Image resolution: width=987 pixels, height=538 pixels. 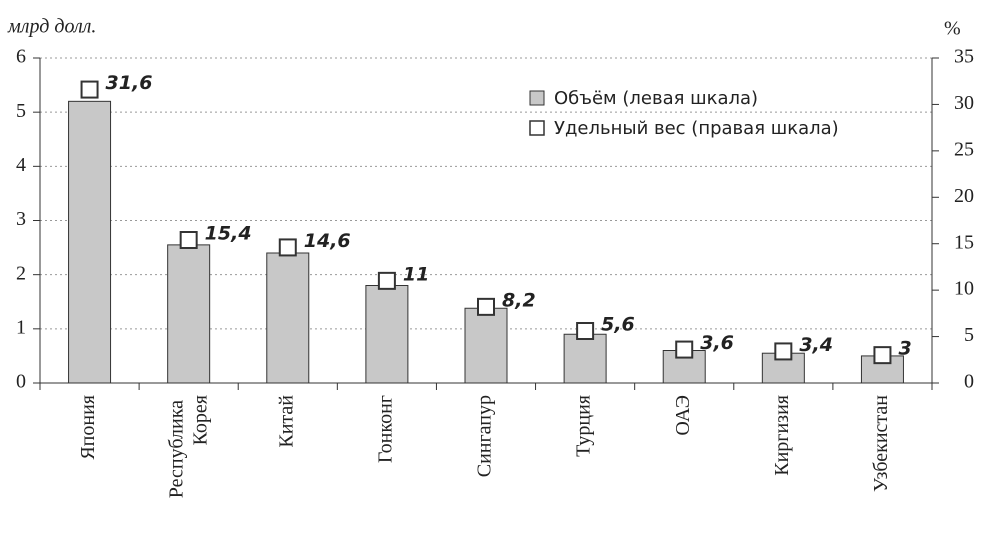 What do you see at coordinates (416, 274) in the screenshot?
I see `value-label: 11` at bounding box center [416, 274].